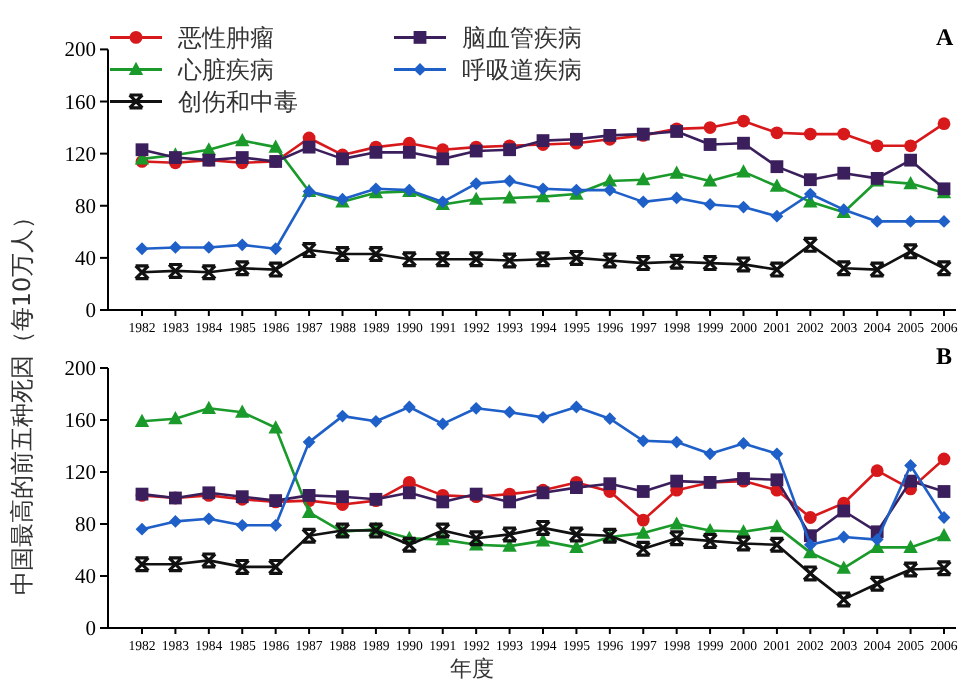  What do you see at coordinates (522, 38) in the screenshot?
I see `legend-label: 脑血管疾病` at bounding box center [522, 38].